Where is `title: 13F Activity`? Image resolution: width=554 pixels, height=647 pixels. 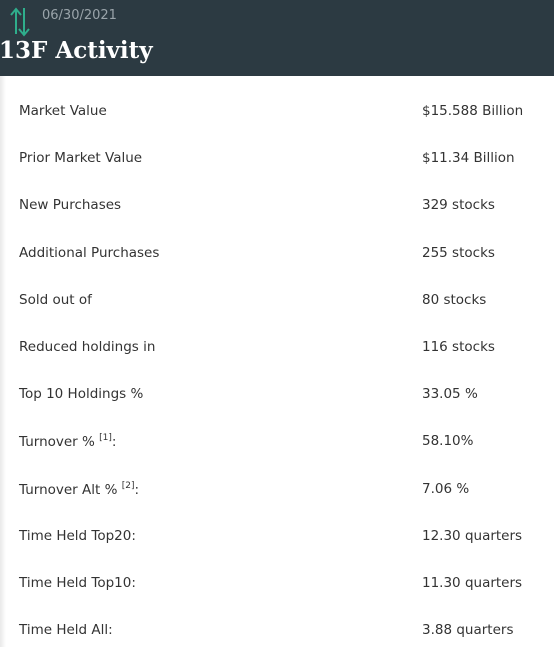
title: 13F Activity is located at coordinates (76, 50).